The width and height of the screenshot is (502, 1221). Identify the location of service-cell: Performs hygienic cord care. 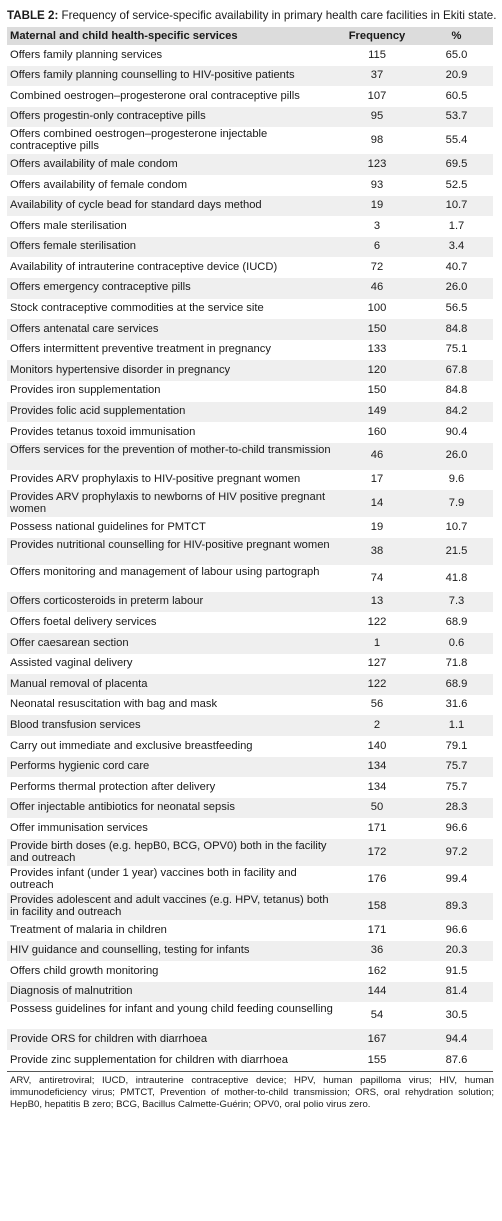
(80, 766).